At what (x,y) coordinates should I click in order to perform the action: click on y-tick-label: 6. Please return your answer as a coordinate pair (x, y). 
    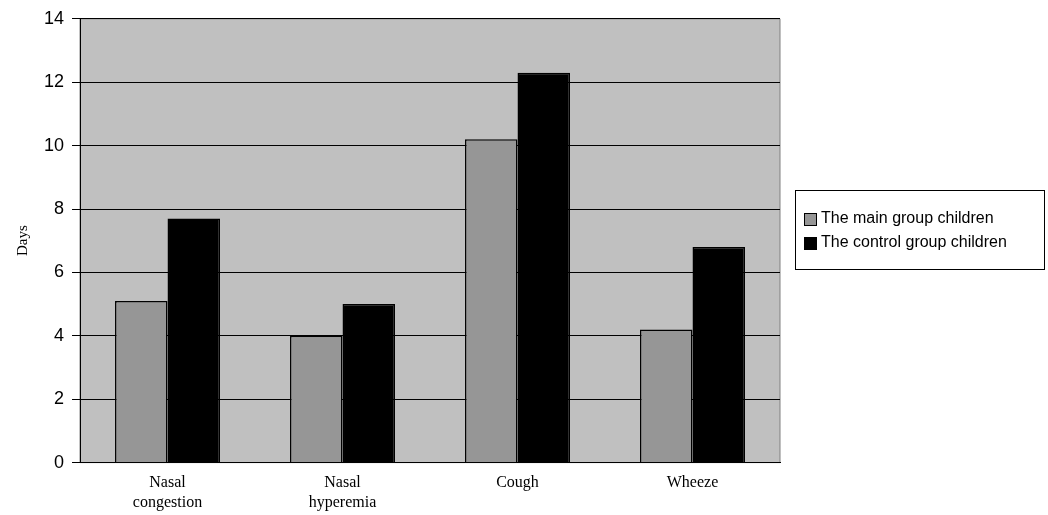
    Looking at the image, I should click on (59, 271).